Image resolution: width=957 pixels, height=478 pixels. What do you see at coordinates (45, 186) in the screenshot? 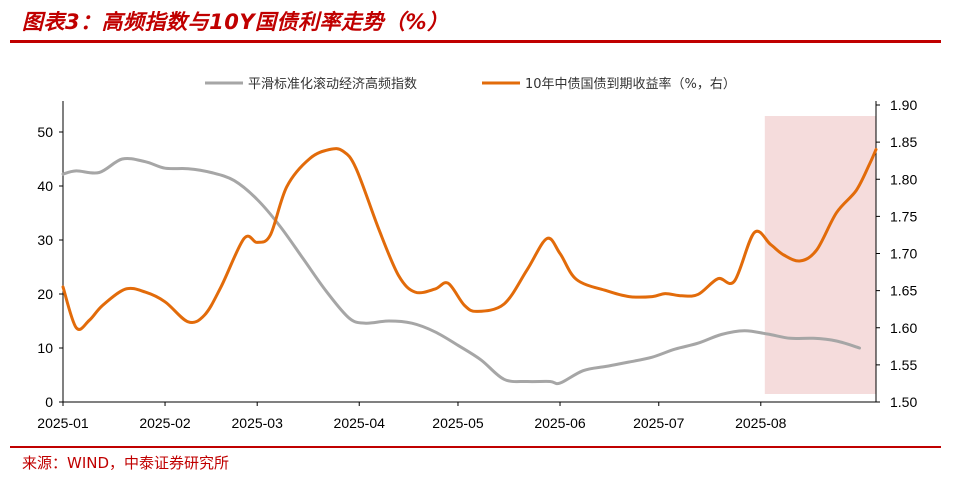
I see `left-tick-label: 40` at bounding box center [45, 186].